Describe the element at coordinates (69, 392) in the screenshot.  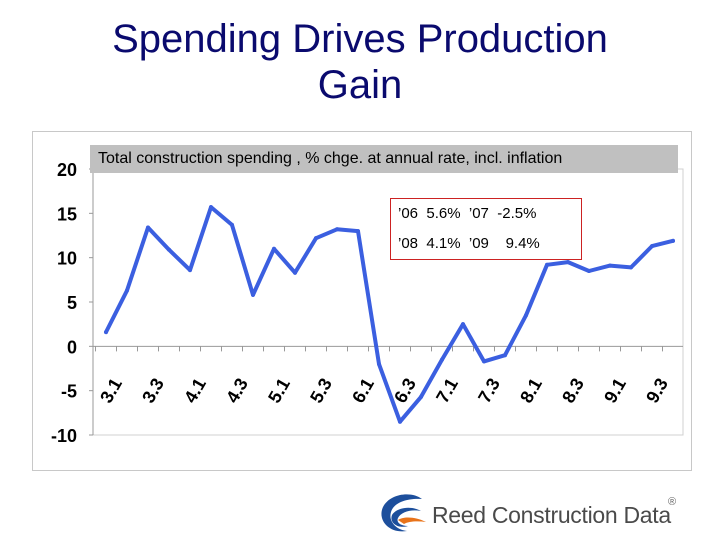
I see `y-tick-label: -5` at that location.